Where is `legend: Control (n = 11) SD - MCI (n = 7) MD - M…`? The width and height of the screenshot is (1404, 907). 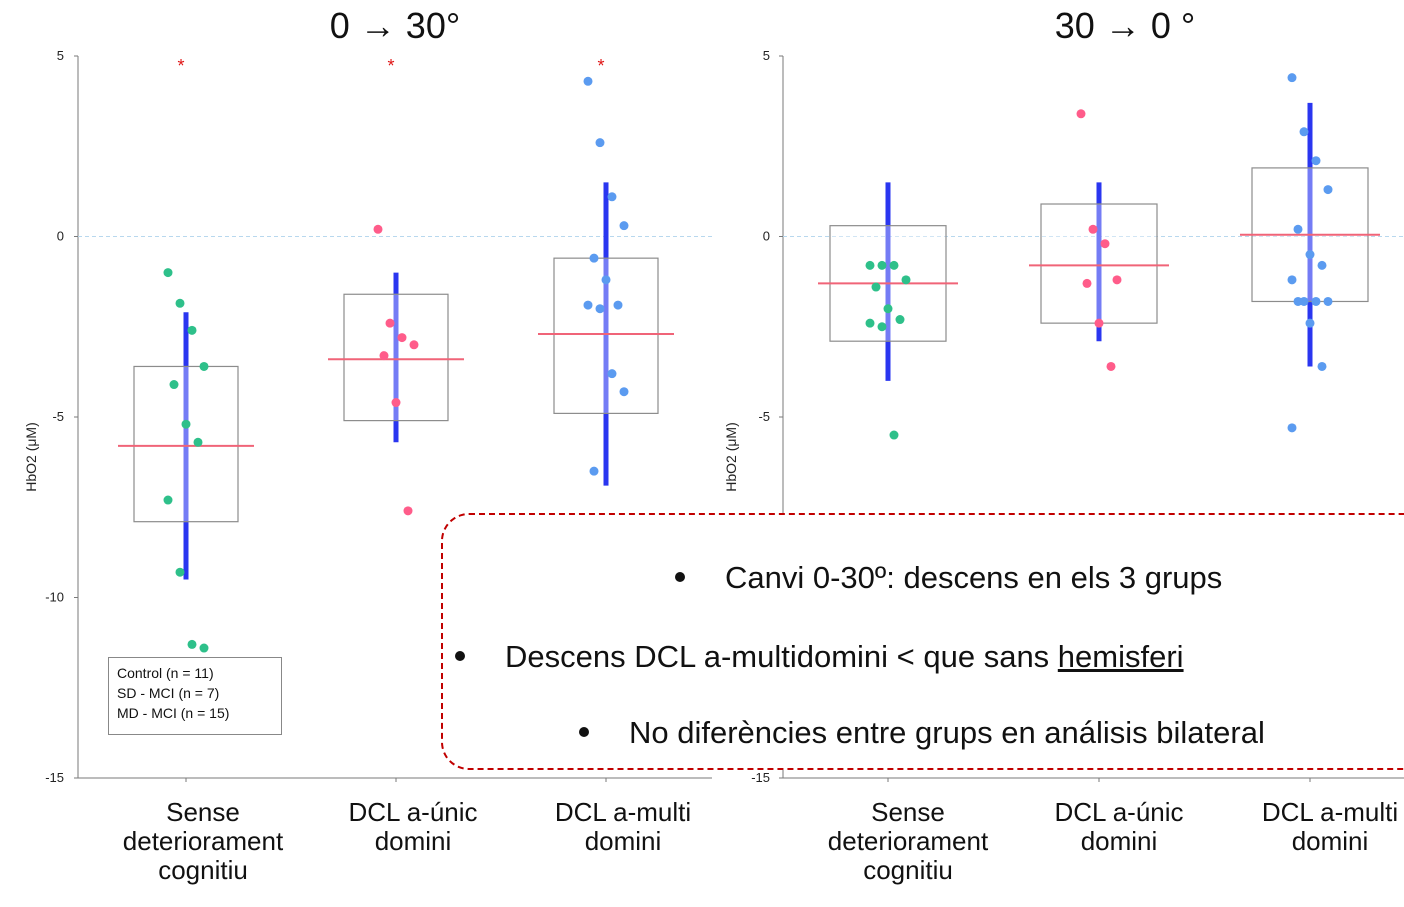
legend: Control (n = 11) SD - MCI (n = 7) MD - M… is located at coordinates (195, 696).